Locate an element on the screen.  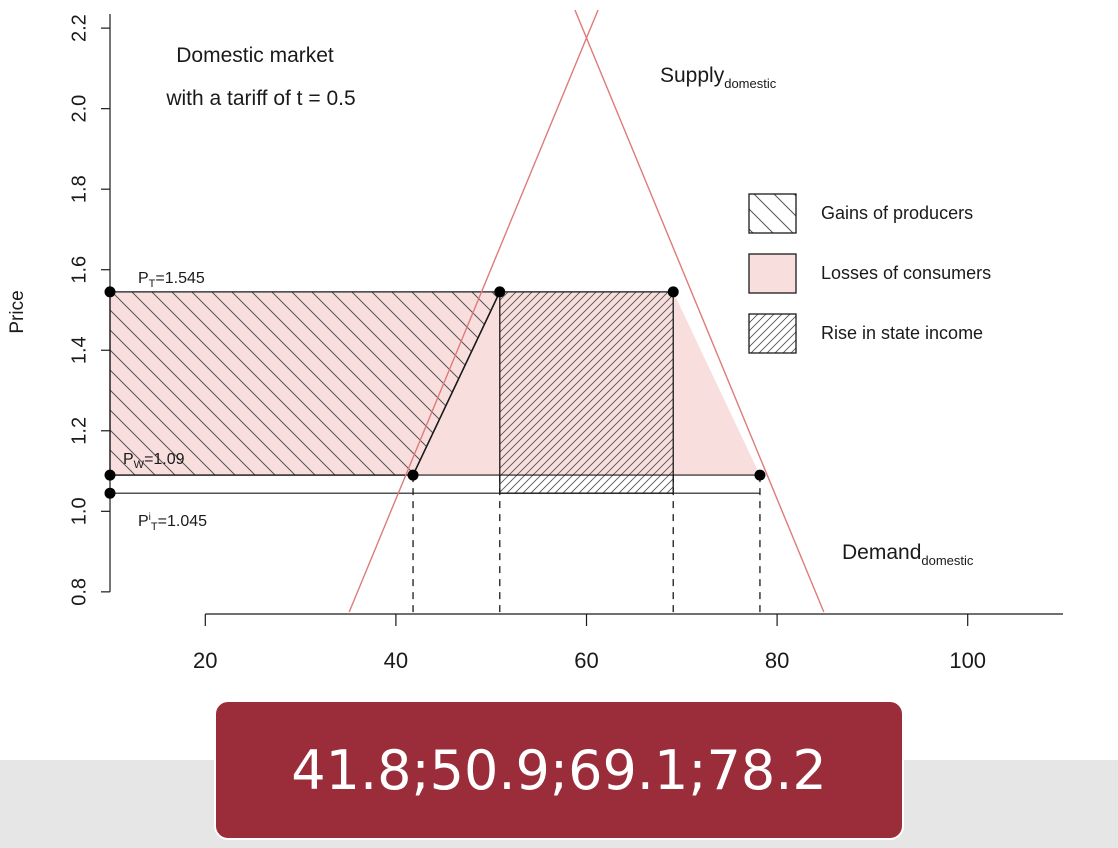
price-label-sup: i is located at coordinates (150, 517).